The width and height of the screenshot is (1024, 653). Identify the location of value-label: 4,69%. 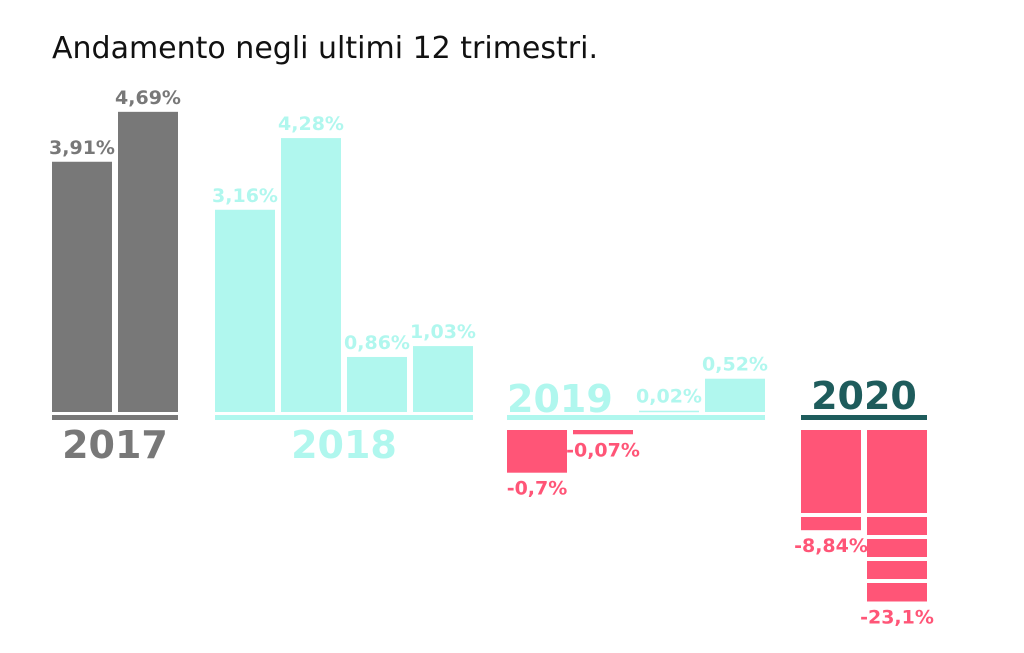
(148, 98).